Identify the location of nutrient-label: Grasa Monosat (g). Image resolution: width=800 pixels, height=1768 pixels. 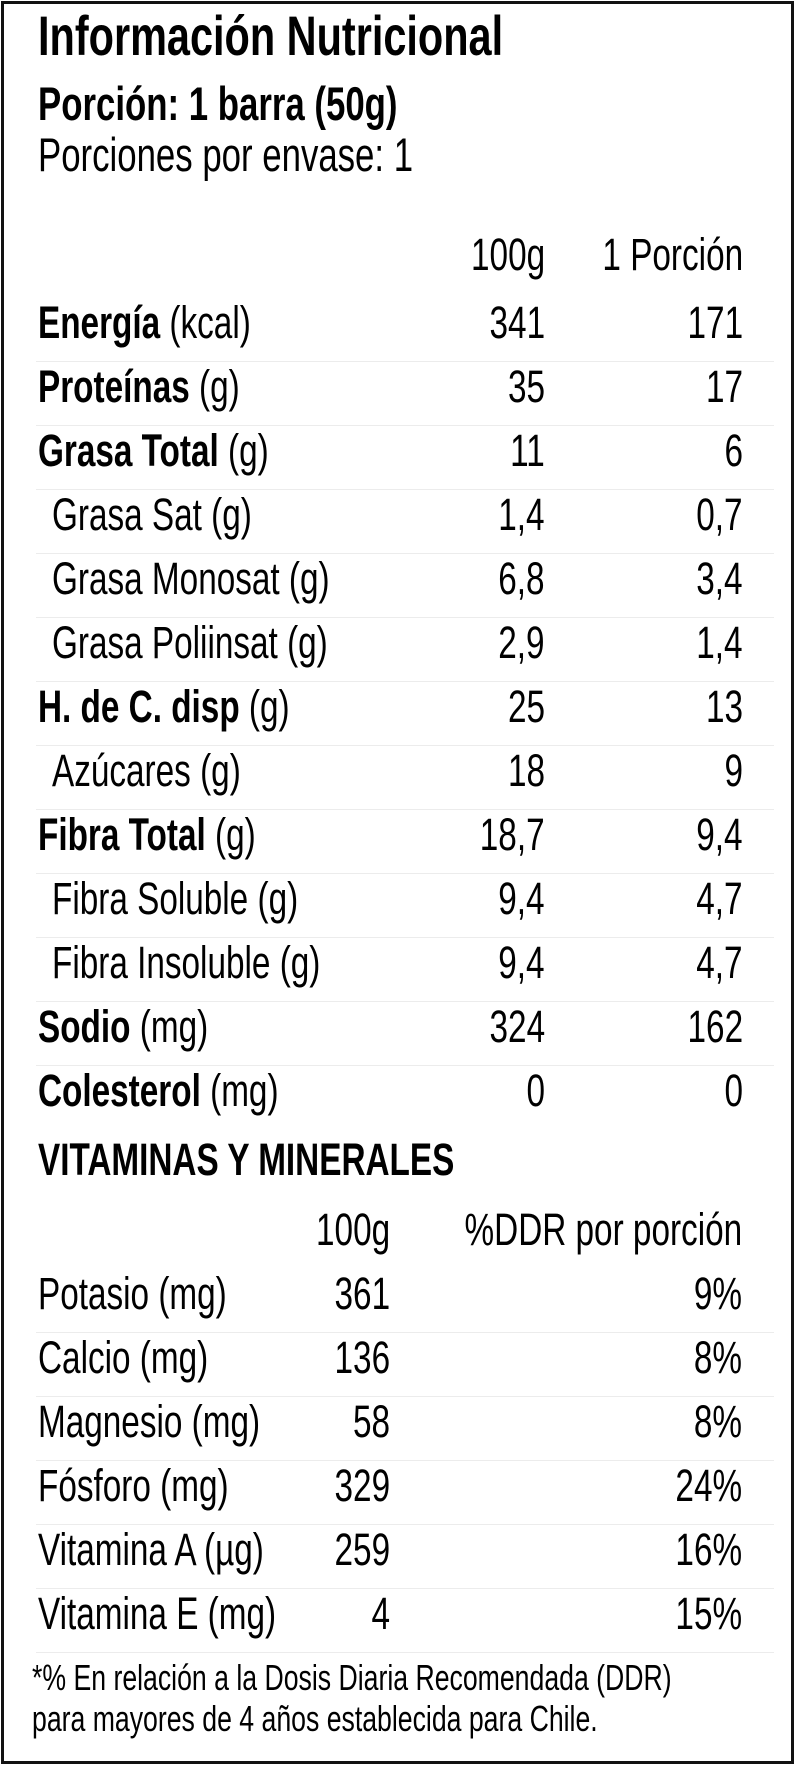
(191, 578).